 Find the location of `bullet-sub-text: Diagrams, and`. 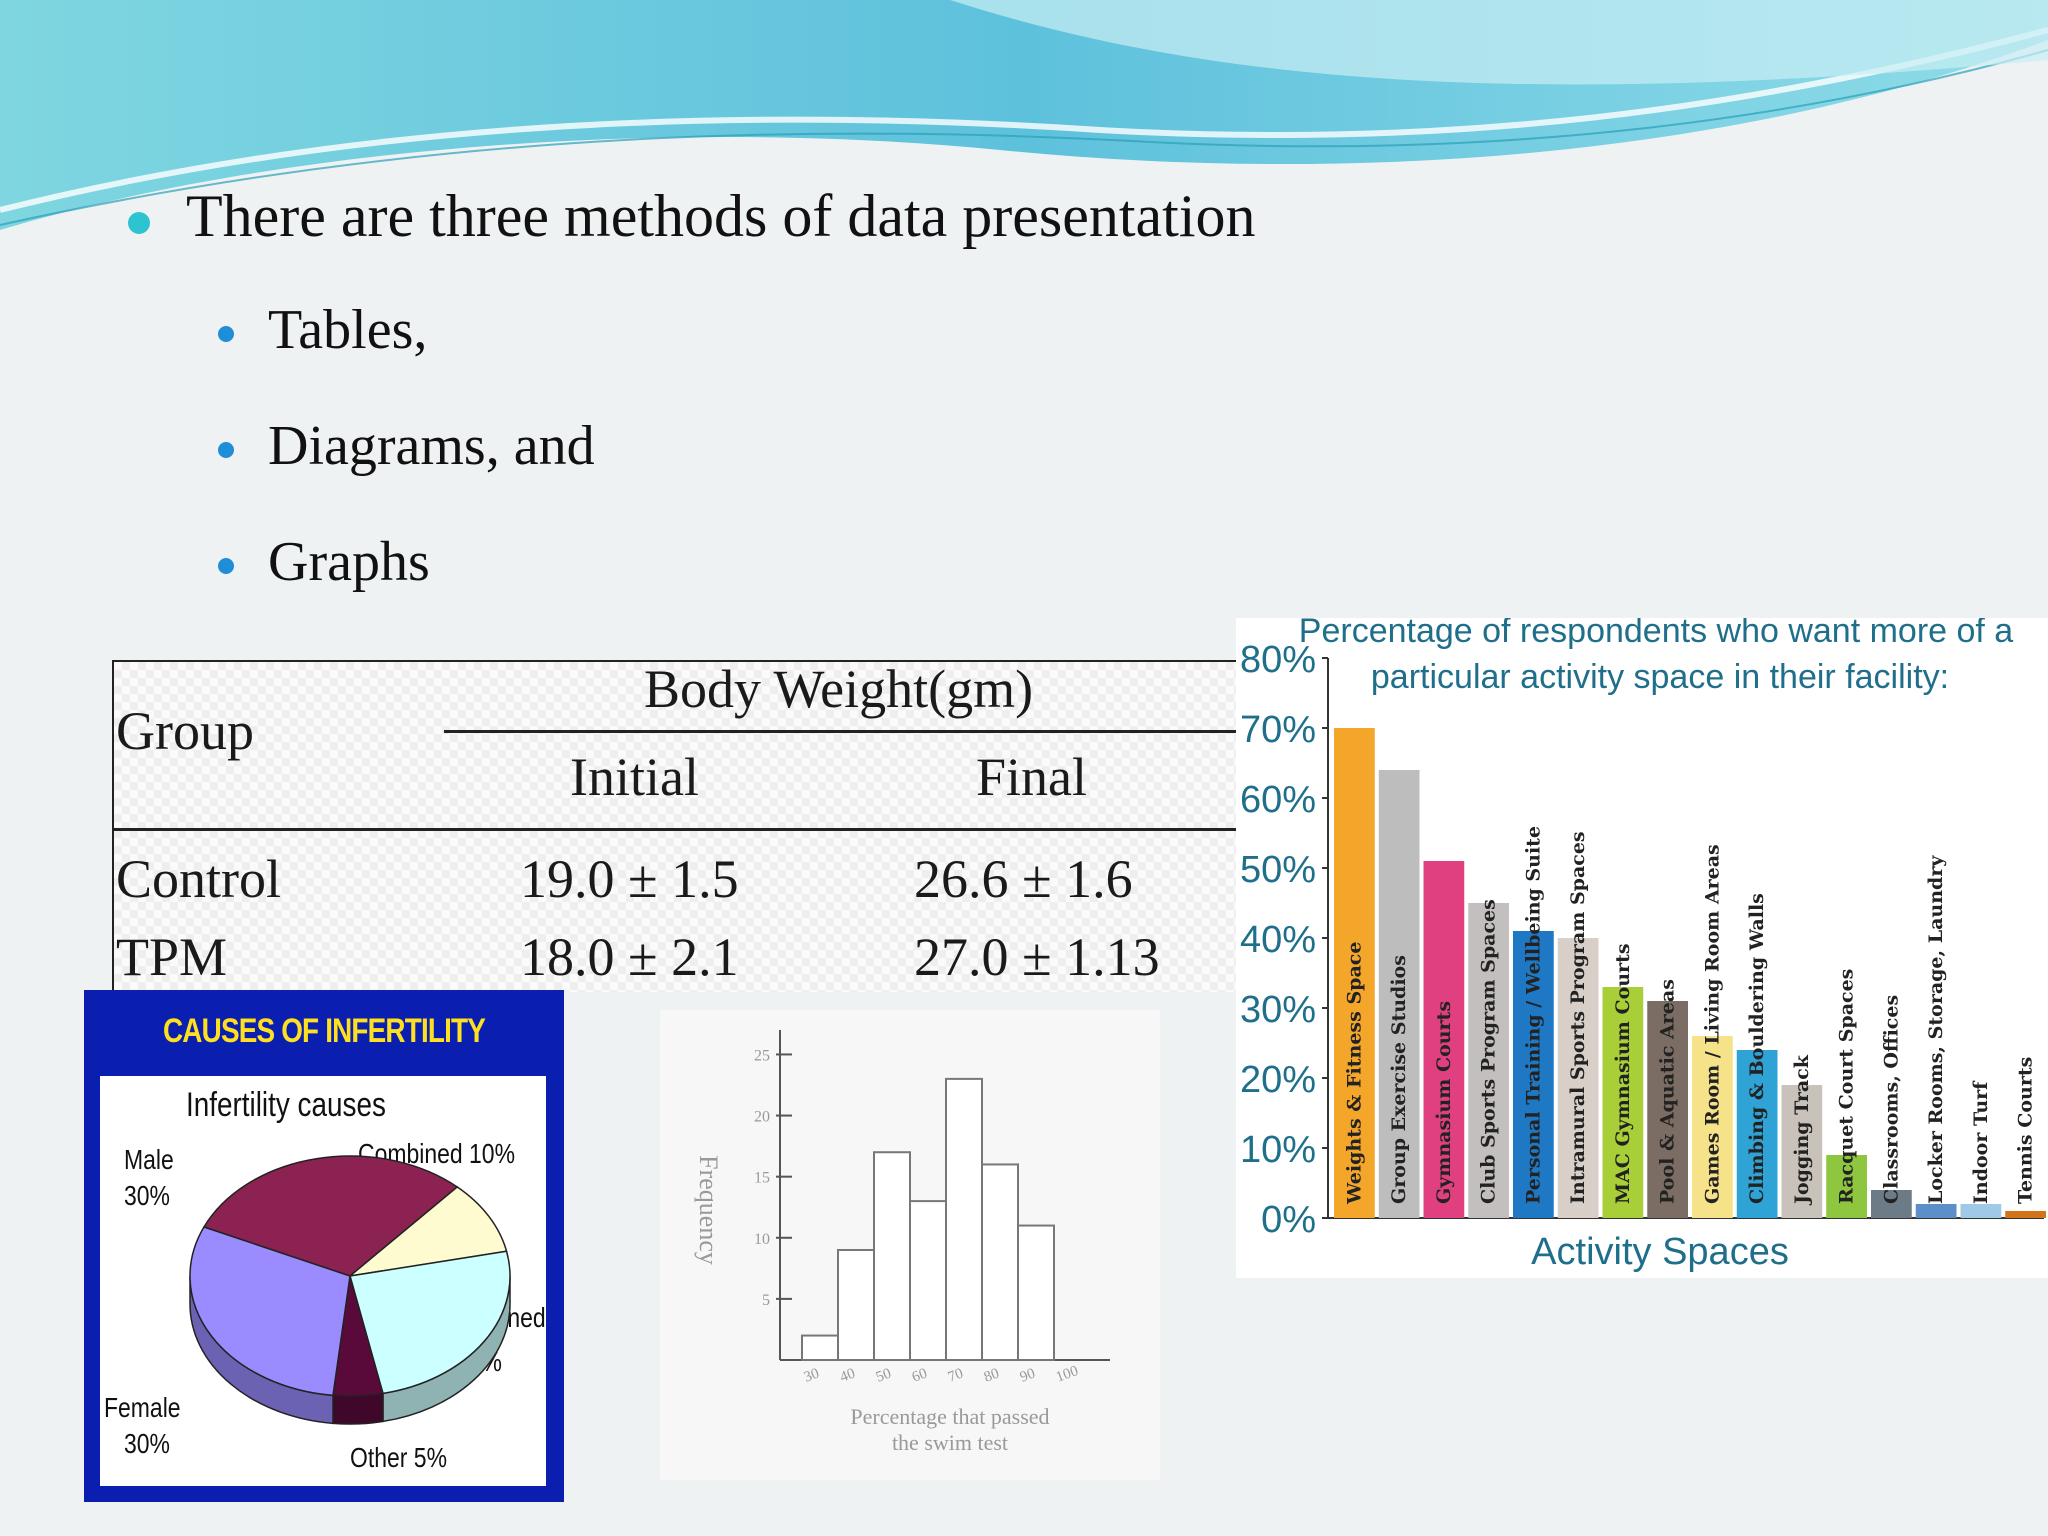

bullet-sub-text: Diagrams, and is located at coordinates (431, 446).